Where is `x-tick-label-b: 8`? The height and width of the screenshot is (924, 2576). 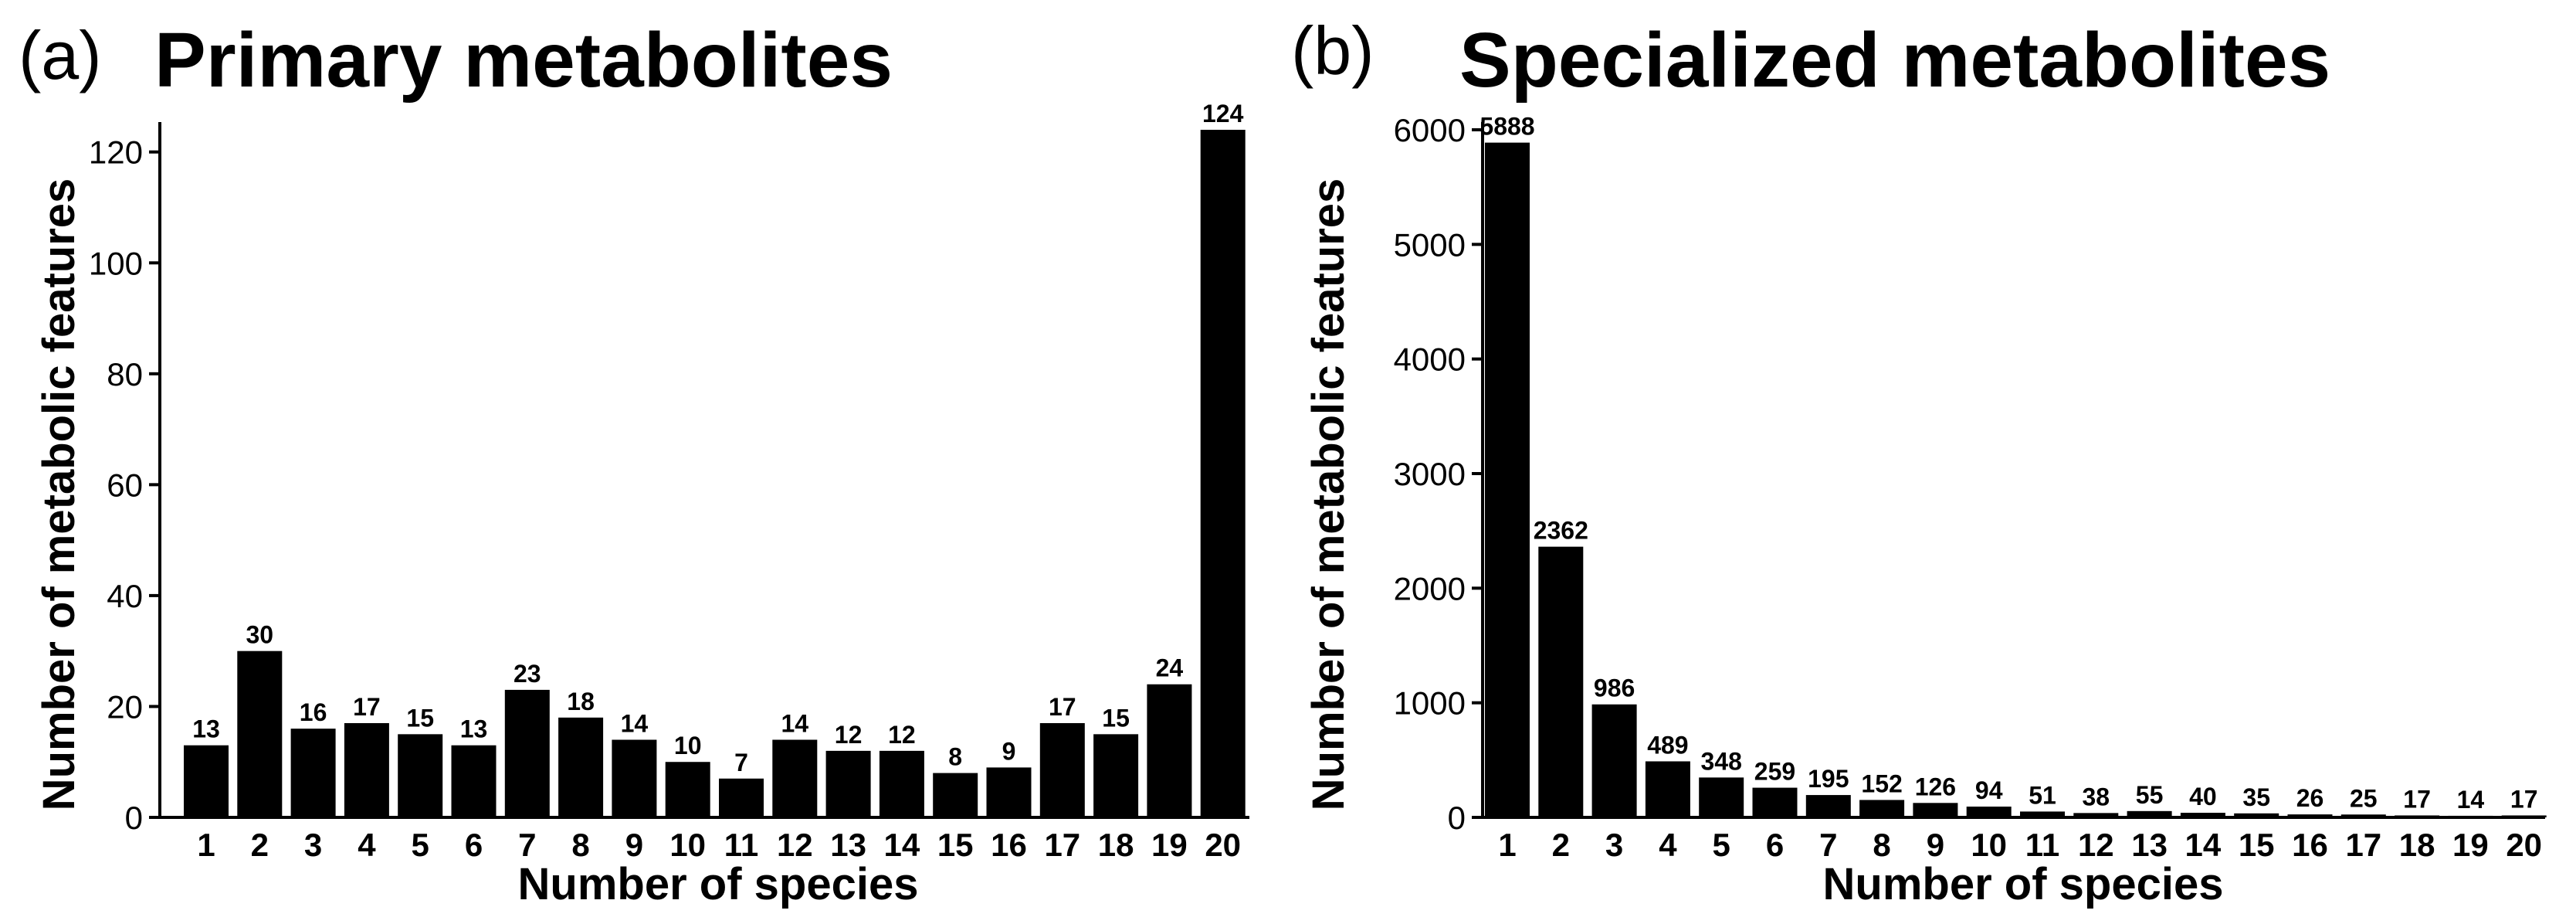
x-tick-label-b: 8 is located at coordinates (1881, 845).